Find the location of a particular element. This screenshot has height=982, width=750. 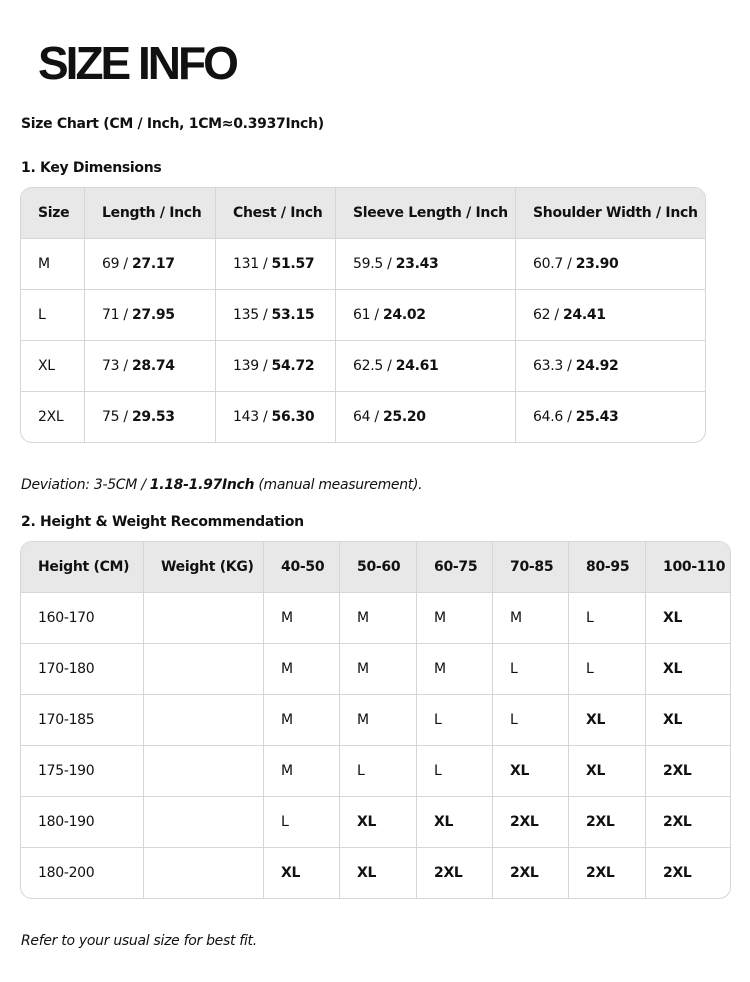

table-cell: 170-180 is located at coordinates (82, 668).